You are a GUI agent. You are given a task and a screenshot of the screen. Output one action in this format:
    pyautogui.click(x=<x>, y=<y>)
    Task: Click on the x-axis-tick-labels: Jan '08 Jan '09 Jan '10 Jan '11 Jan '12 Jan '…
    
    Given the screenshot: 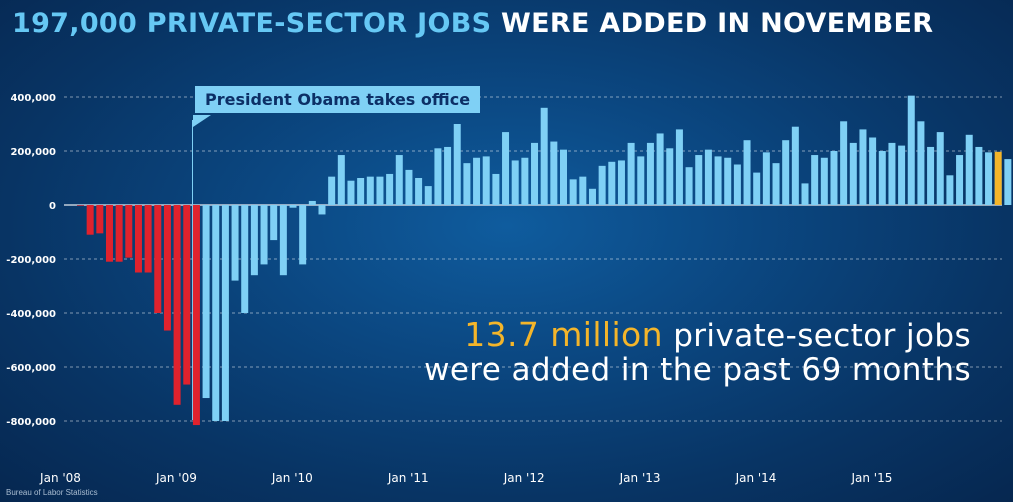 What is the action you would take?
    pyautogui.click(x=465, y=478)
    